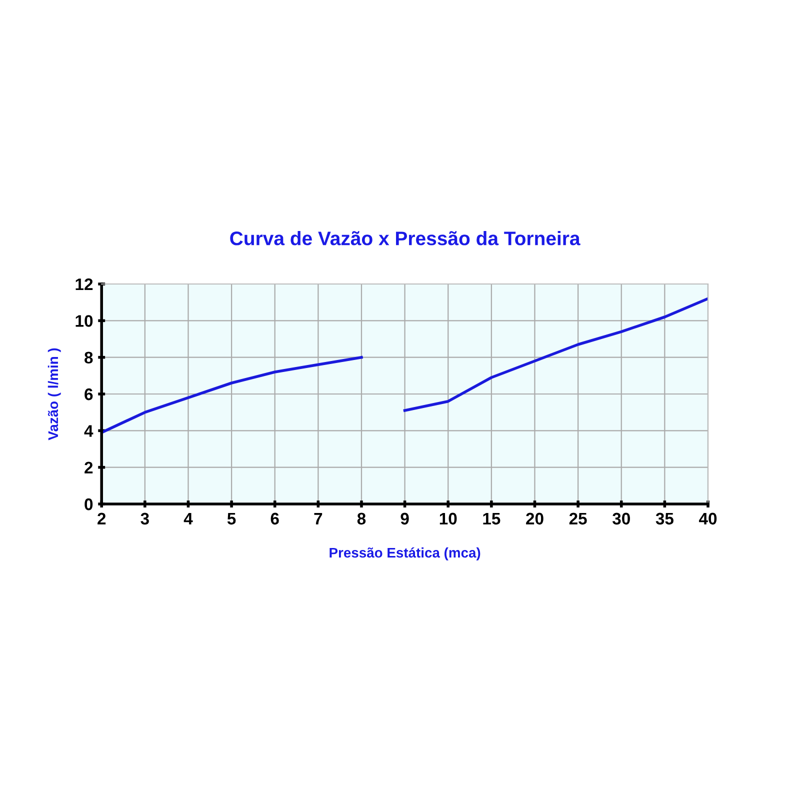  Describe the element at coordinates (102, 518) in the screenshot. I see `x-tick-label: 2` at that location.